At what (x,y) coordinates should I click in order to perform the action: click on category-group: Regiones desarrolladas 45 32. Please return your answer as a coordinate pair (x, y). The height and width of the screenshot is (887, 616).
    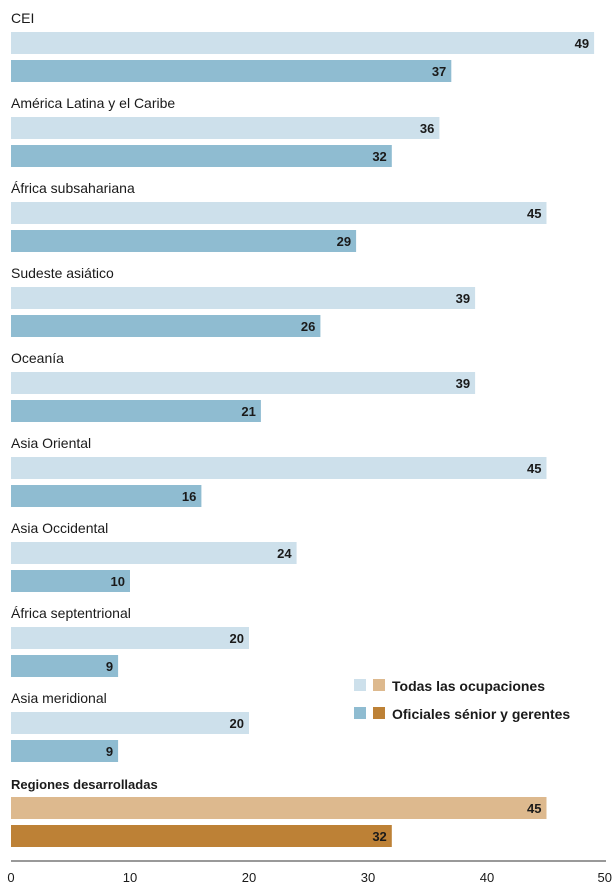
    Looking at the image, I should click on (279, 812).